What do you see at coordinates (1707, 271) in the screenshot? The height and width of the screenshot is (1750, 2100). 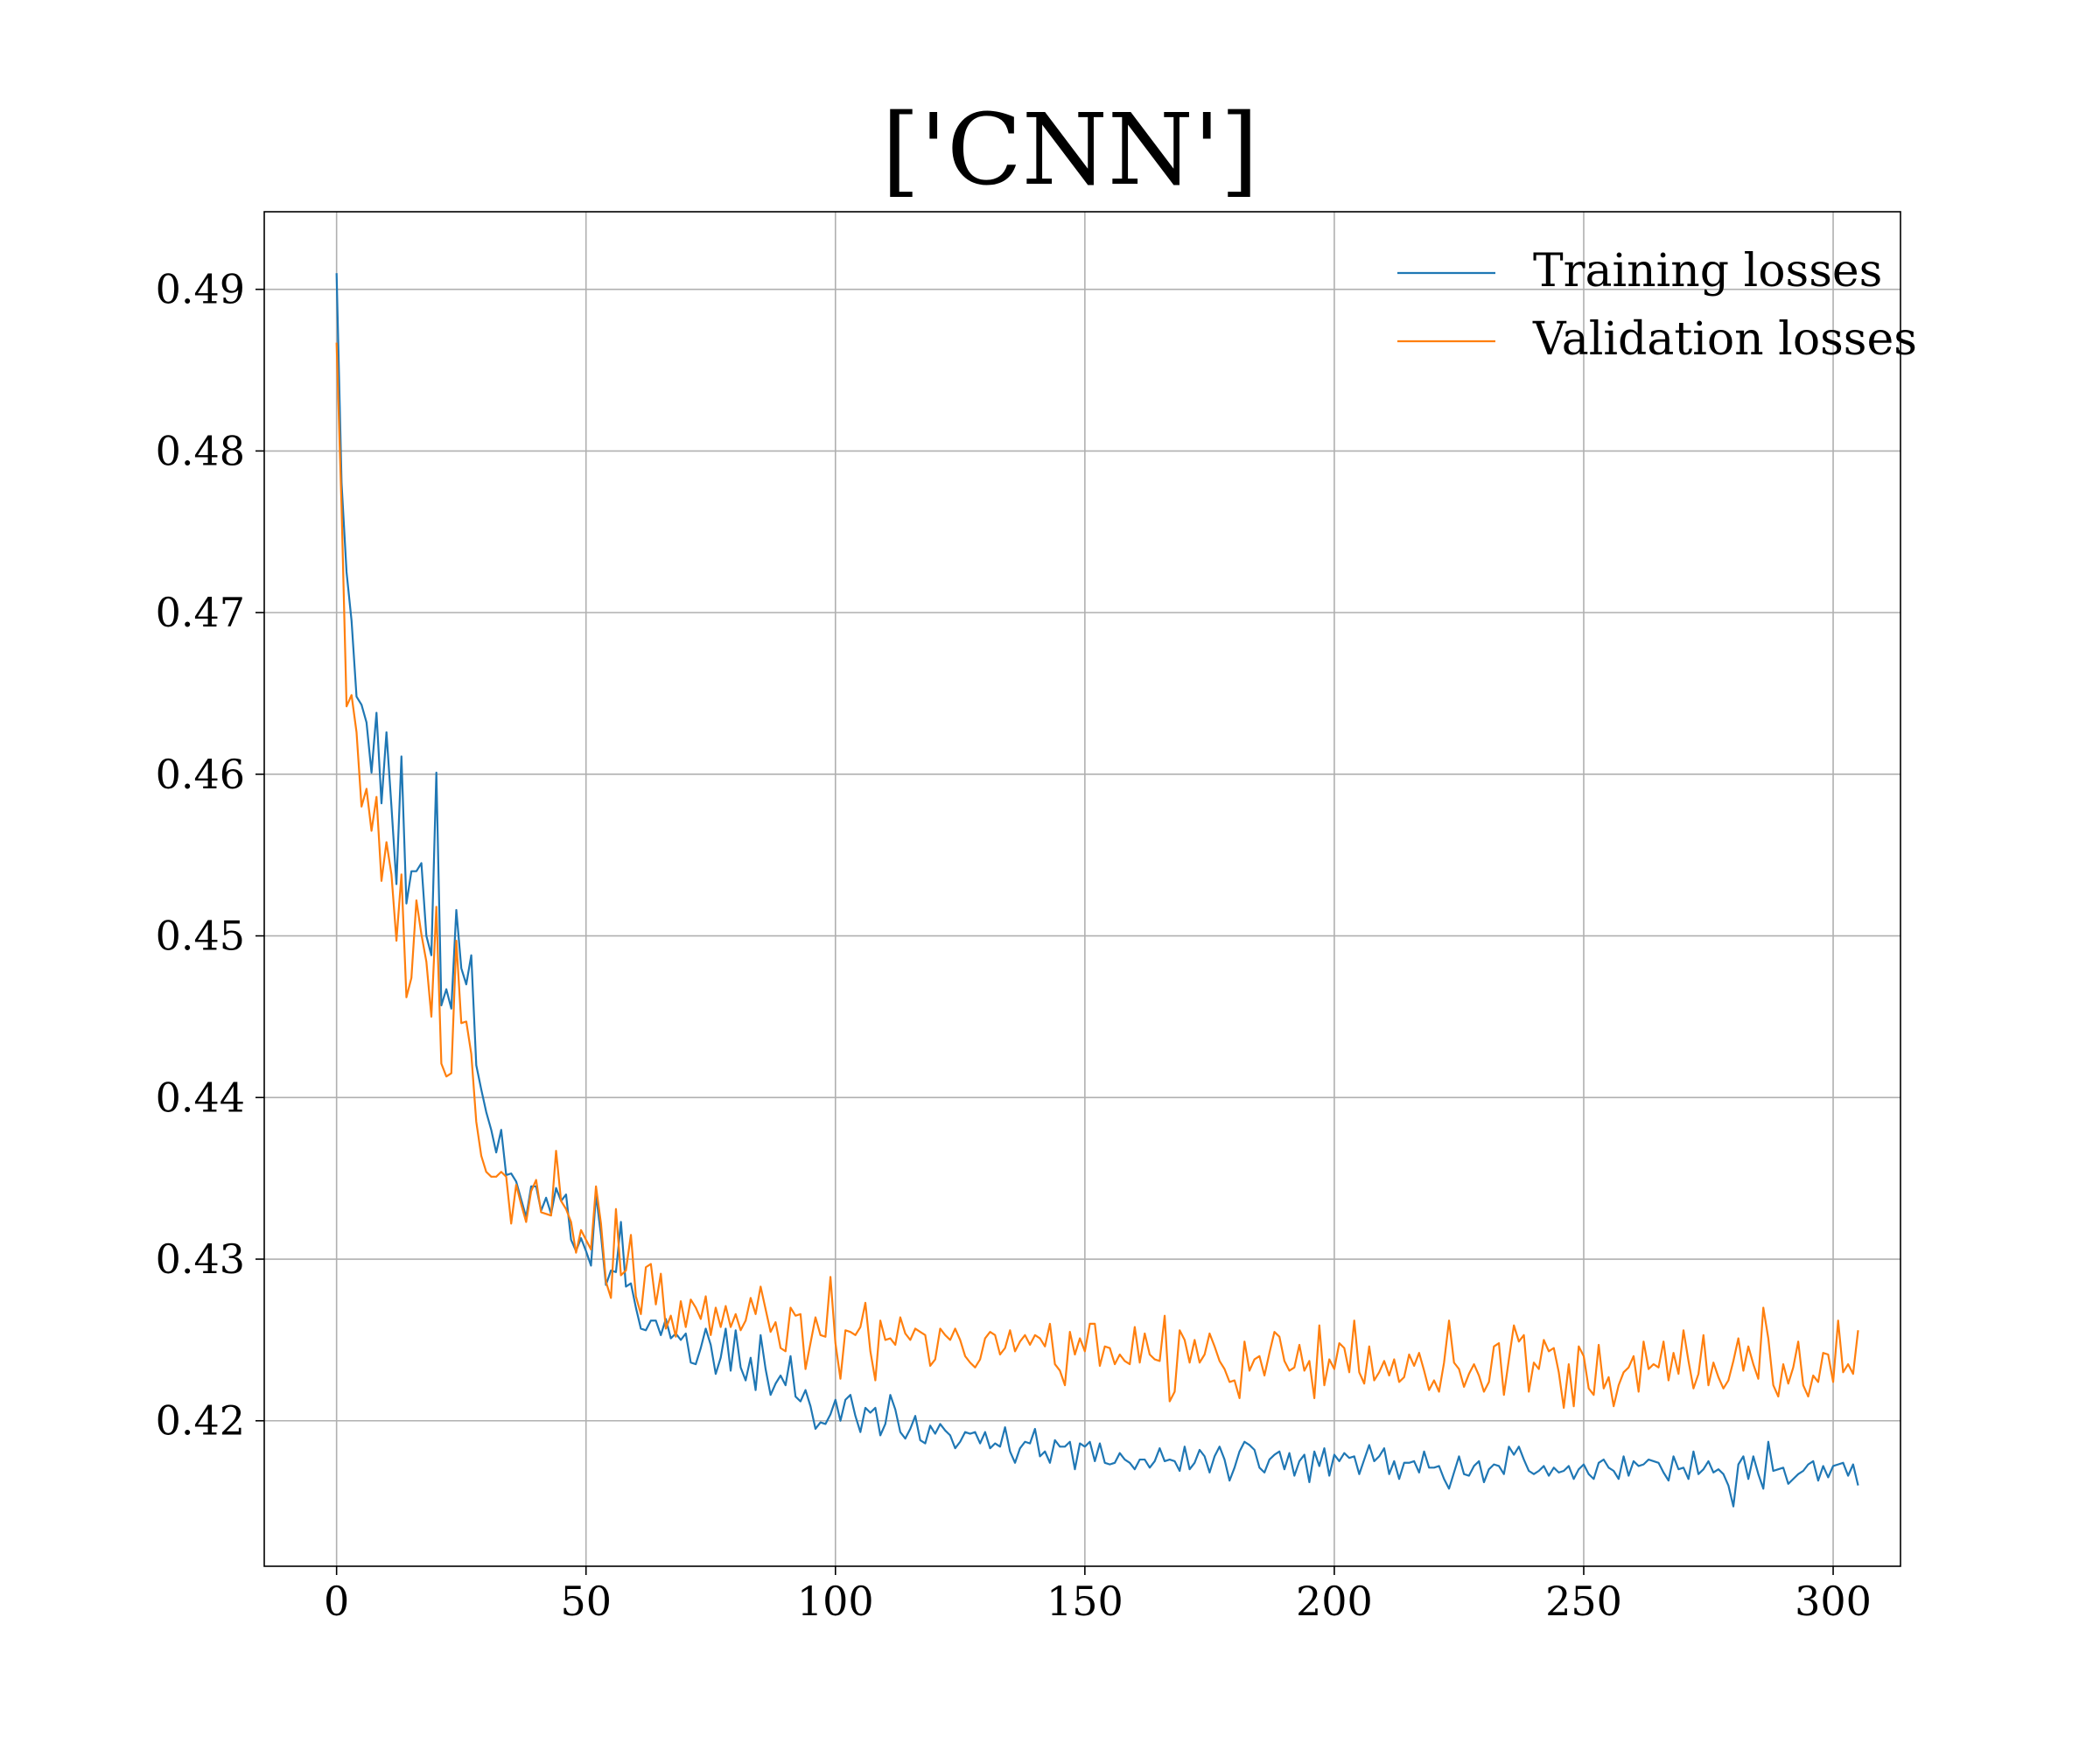 I see `legend-label-training: Training losses` at bounding box center [1707, 271].